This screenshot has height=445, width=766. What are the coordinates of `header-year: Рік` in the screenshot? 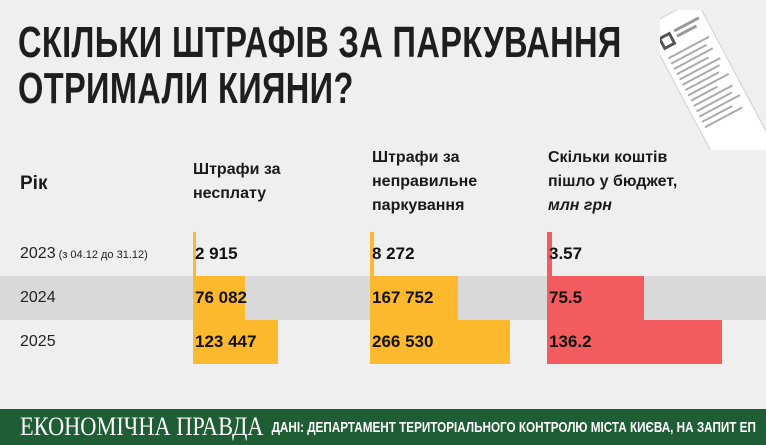 It's located at (34, 183).